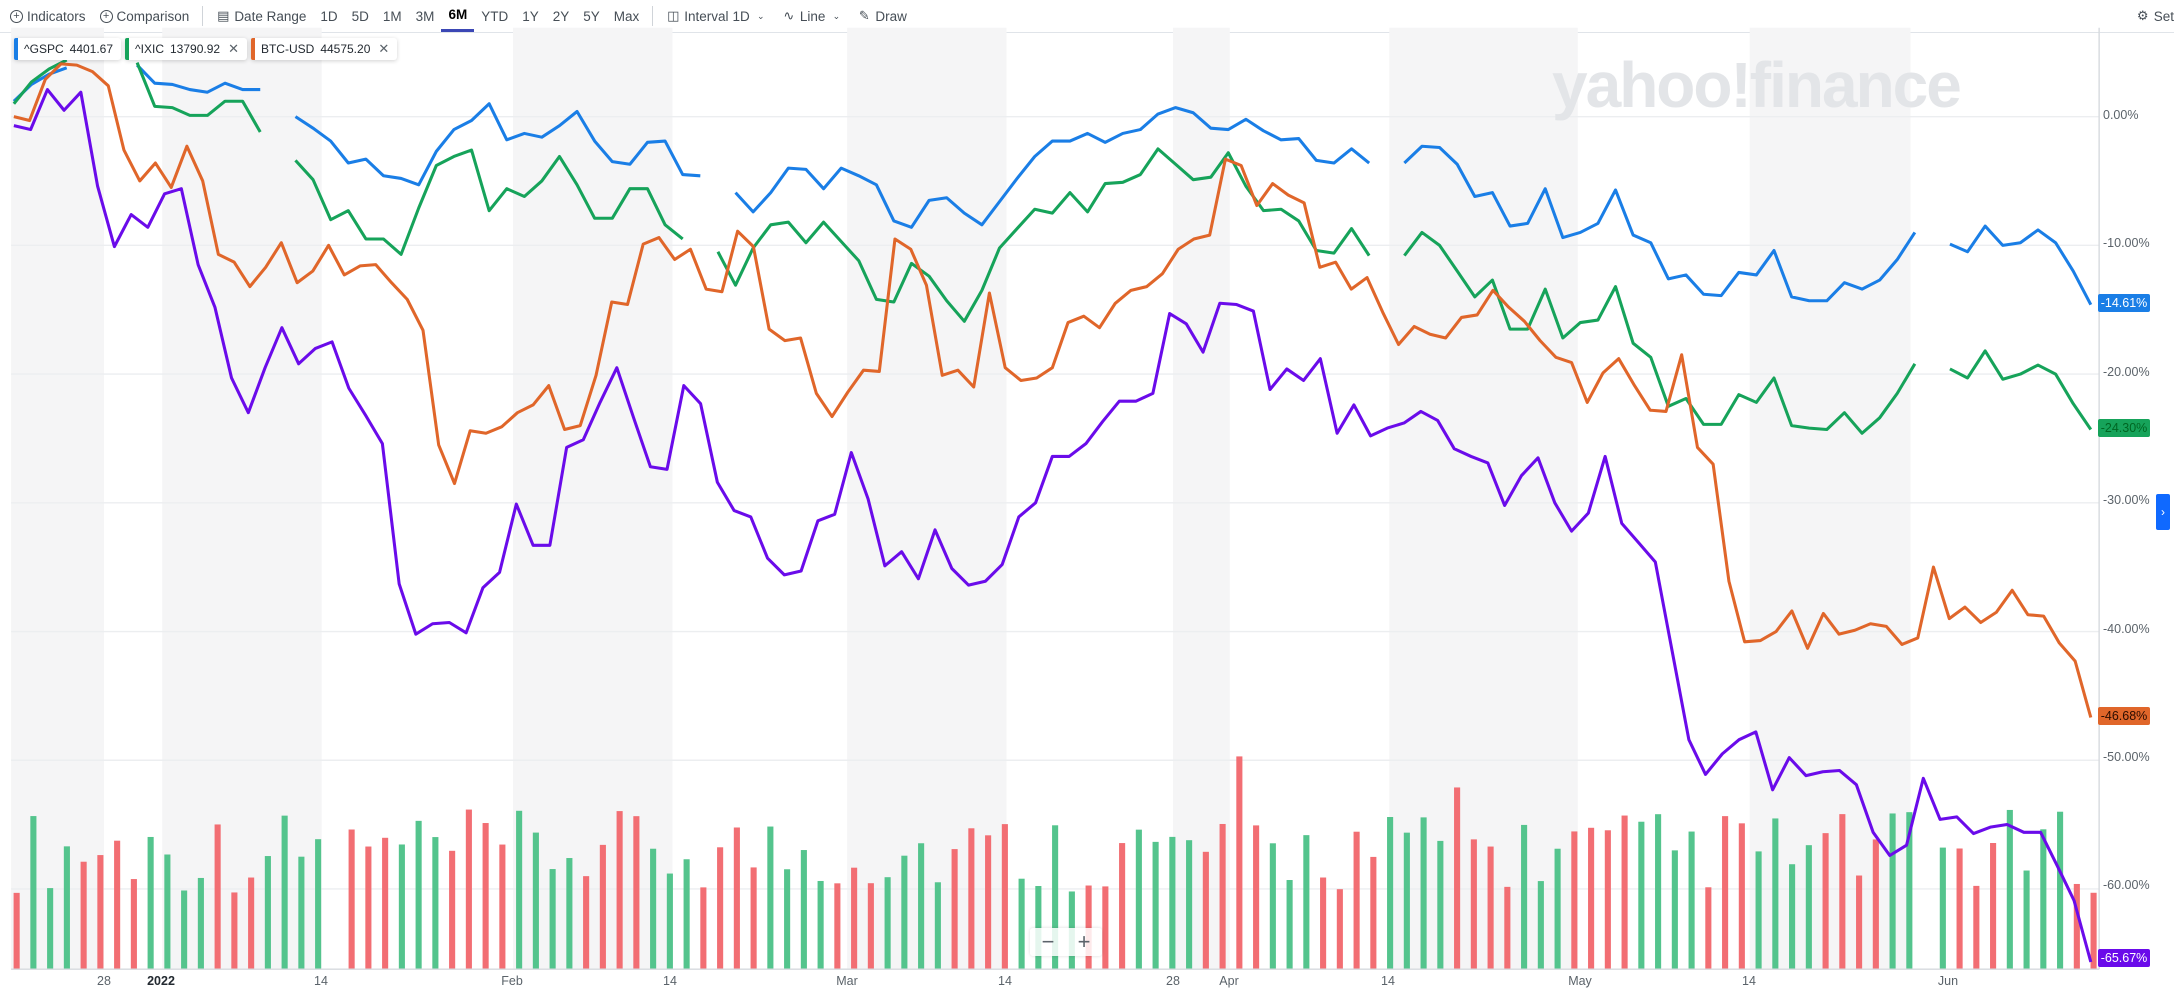  What do you see at coordinates (56, 16) in the screenshot?
I see `indicators-label: Indicators` at bounding box center [56, 16].